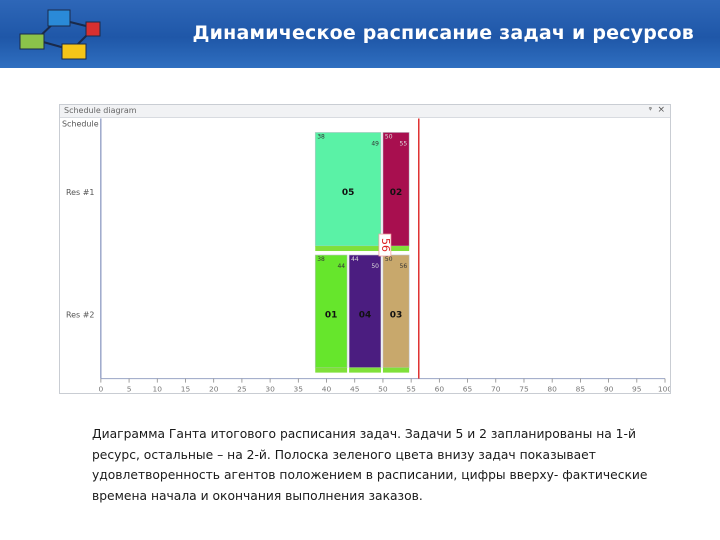  I want to click on x-tick-label: 95, so click(637, 389).